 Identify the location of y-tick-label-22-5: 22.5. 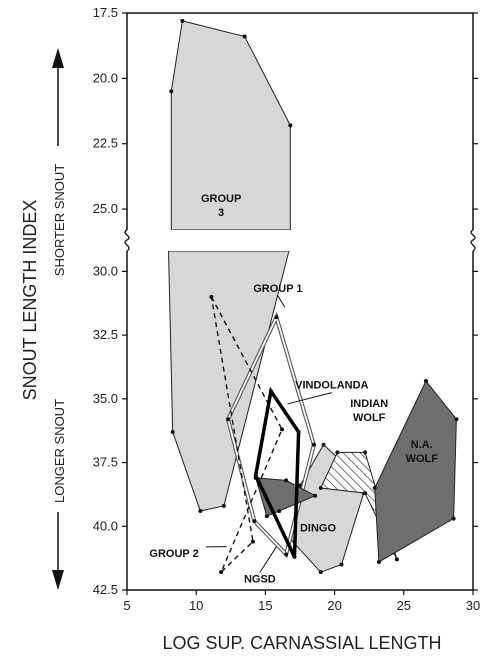
(105, 143).